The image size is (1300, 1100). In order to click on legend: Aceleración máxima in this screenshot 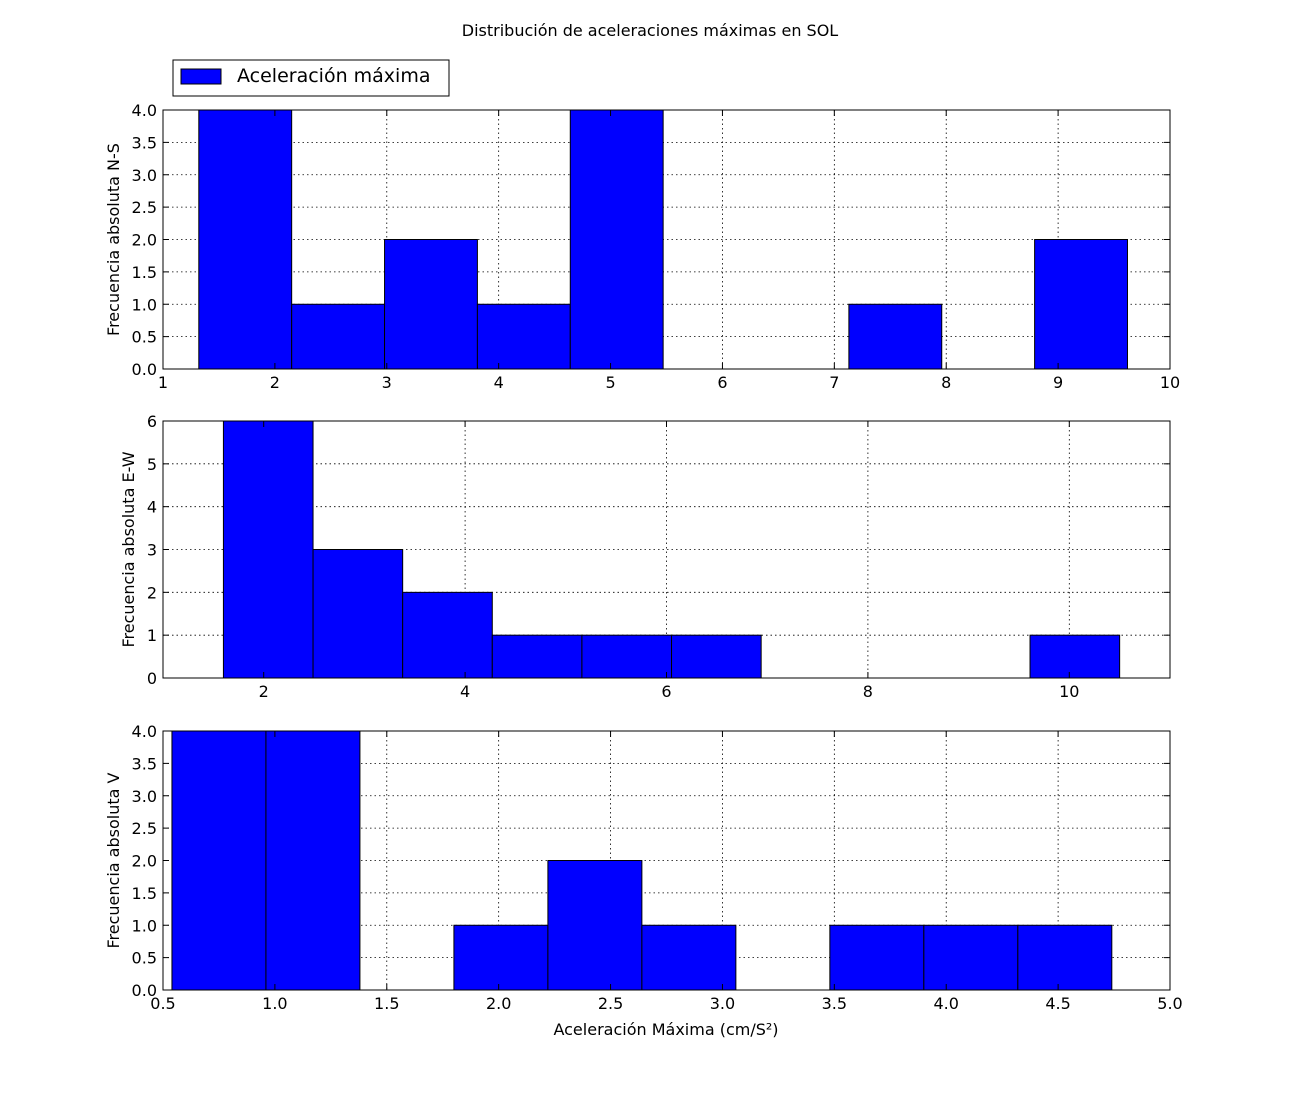, I will do `click(311, 78)`.